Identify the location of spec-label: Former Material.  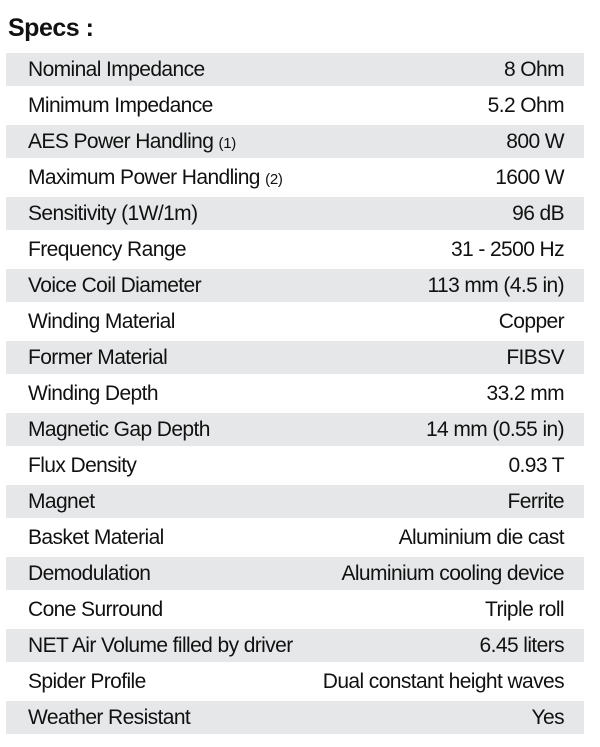
(98, 357).